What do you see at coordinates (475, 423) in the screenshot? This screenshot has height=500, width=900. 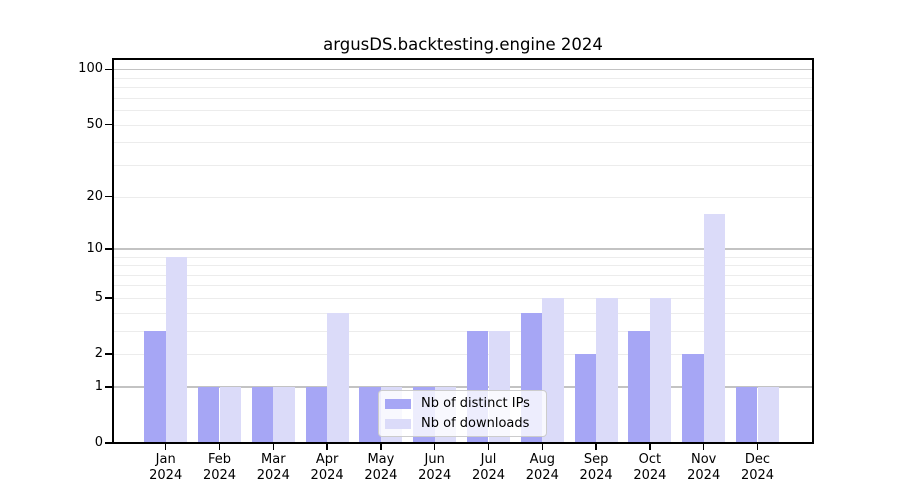 I see `legend-label: Nb of downloads` at bounding box center [475, 423].